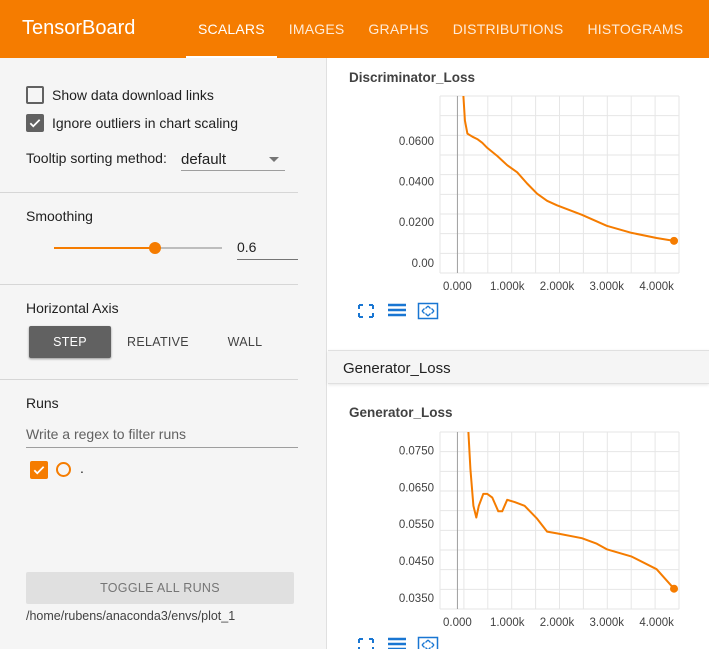  Describe the element at coordinates (162, 437) in the screenshot. I see `runs-filter-input: Write a regex to filter runs` at that location.